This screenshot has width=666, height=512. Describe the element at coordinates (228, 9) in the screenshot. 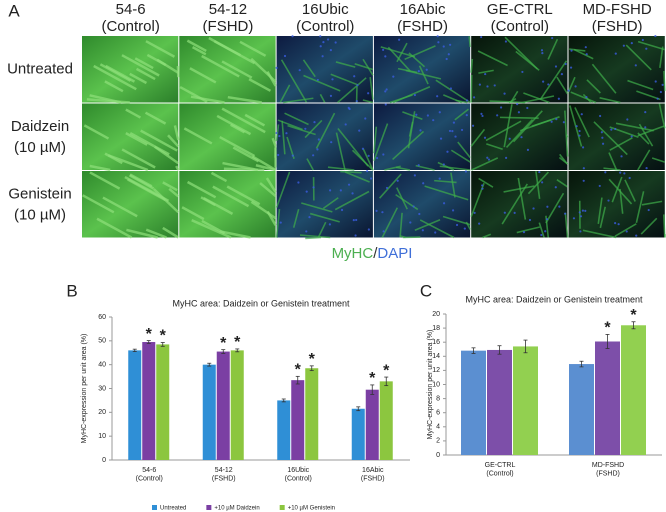

I see `column-header: 54-12` at that location.